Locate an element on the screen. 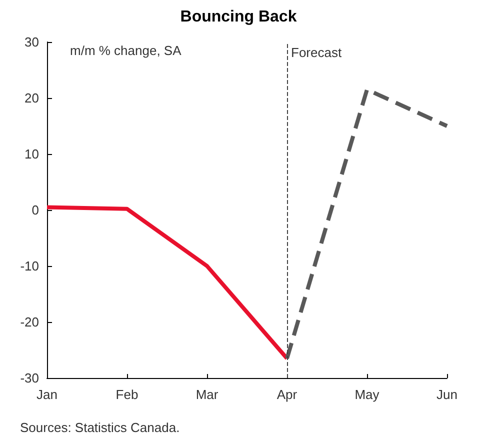  ref-line-label: Forecast is located at coordinates (316, 52).